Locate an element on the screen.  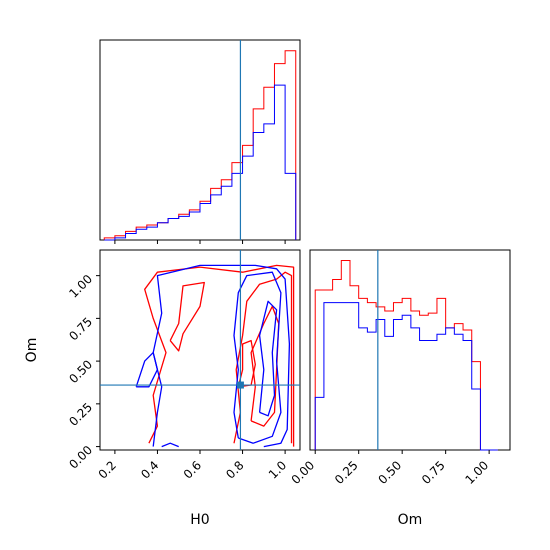
h0-histogram-panel is located at coordinates (200, 140).